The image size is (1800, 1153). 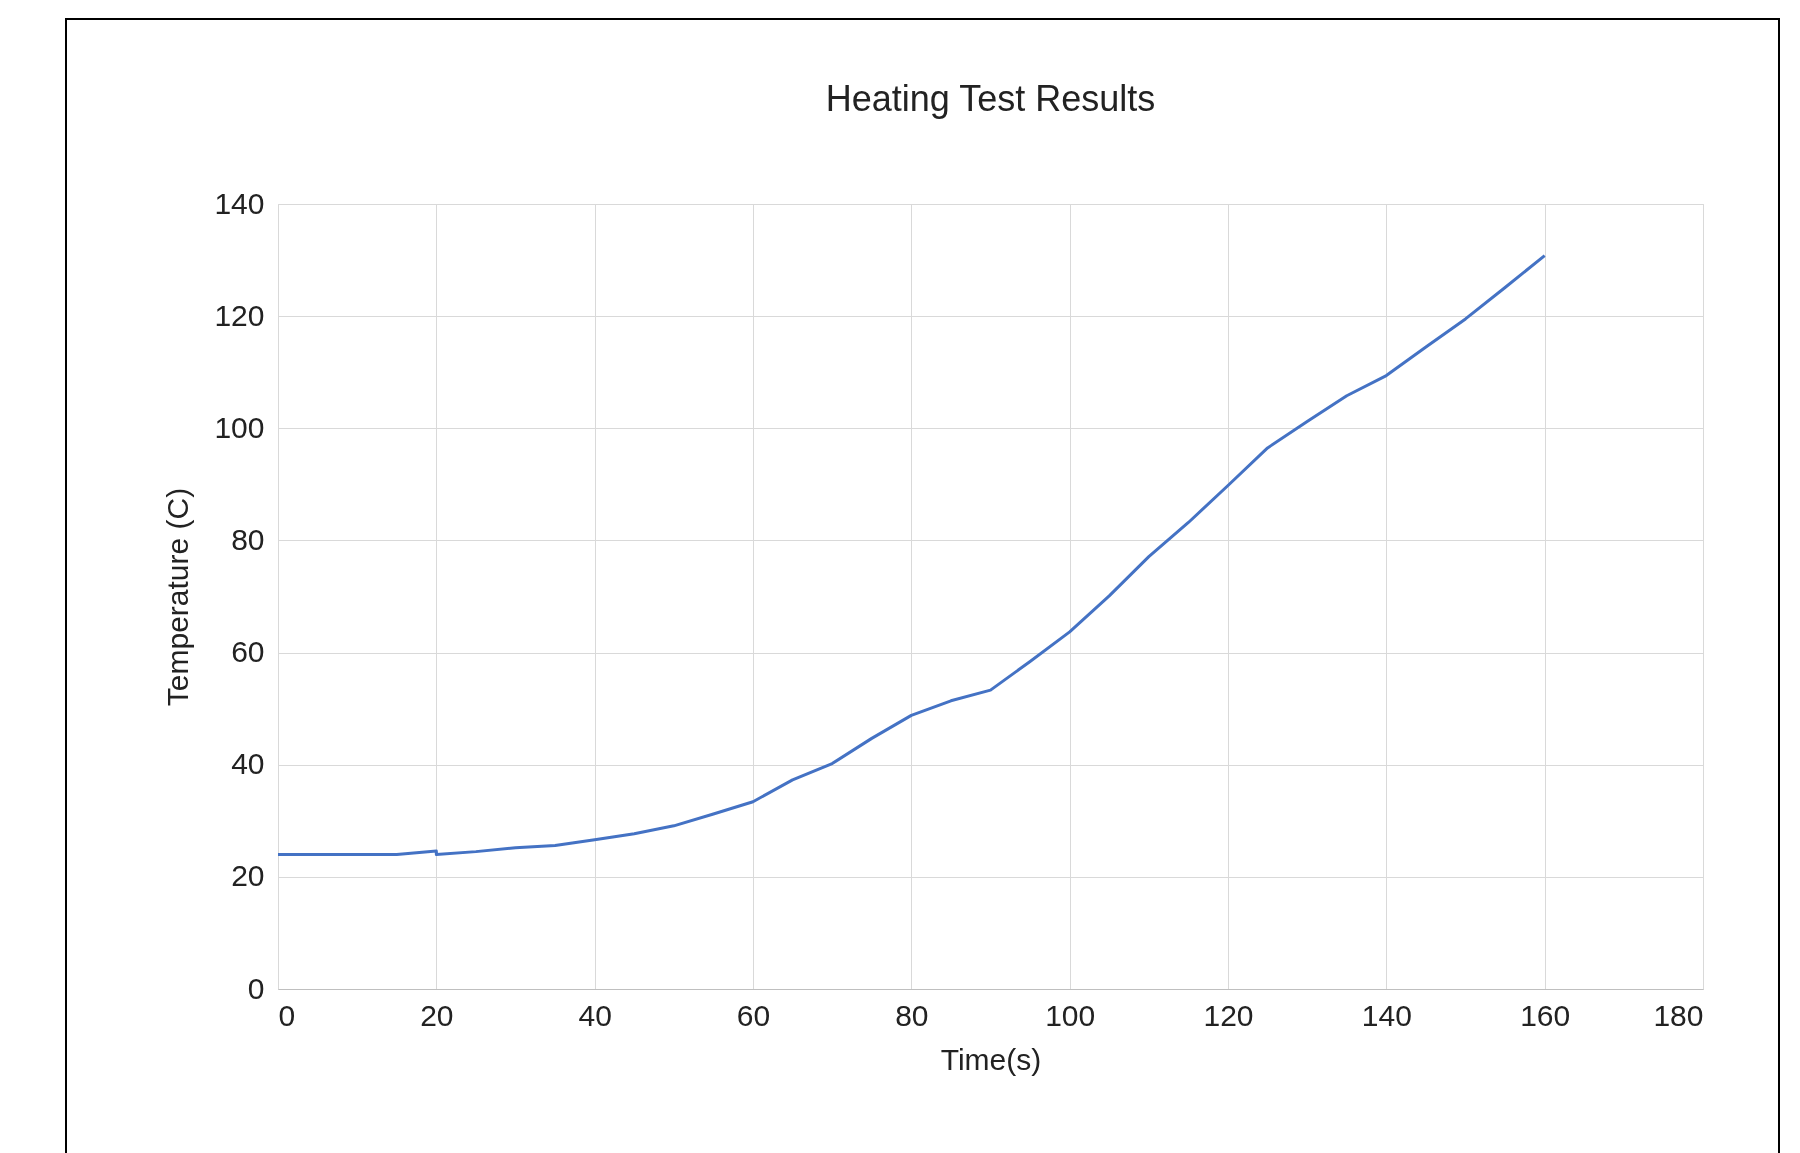 I want to click on y-tick-label: 20, so click(x=248, y=876).